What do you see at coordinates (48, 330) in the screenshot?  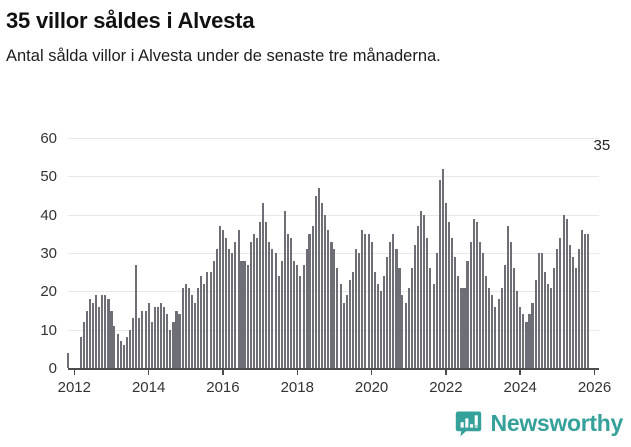 I see `y-axis-tick-label: 10` at bounding box center [48, 330].